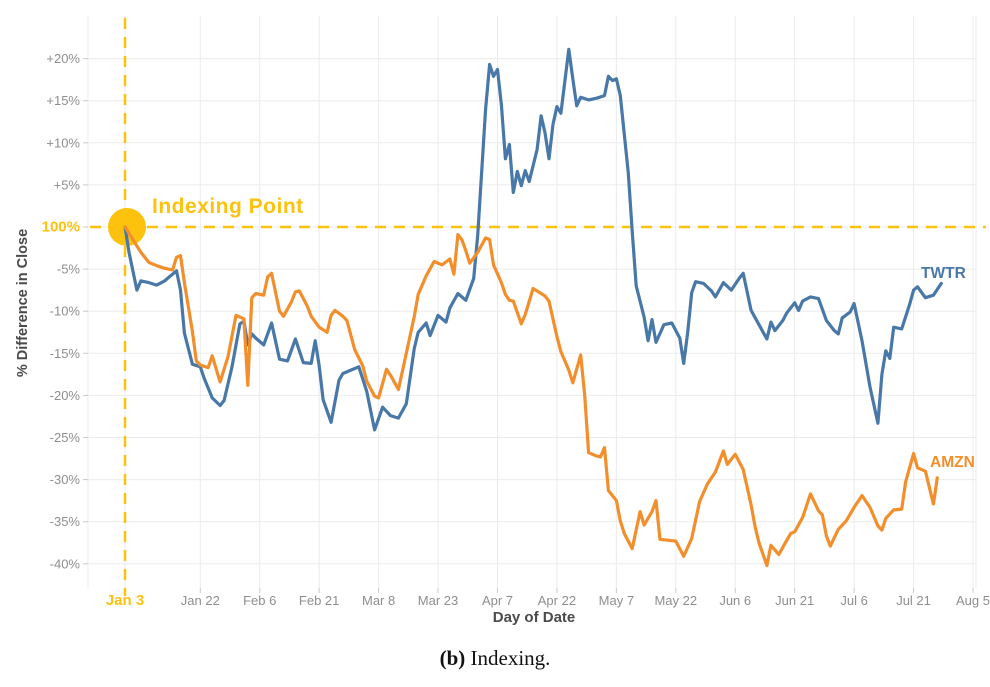  What do you see at coordinates (497, 600) in the screenshot?
I see `x-tick-label: Apr 7` at bounding box center [497, 600].